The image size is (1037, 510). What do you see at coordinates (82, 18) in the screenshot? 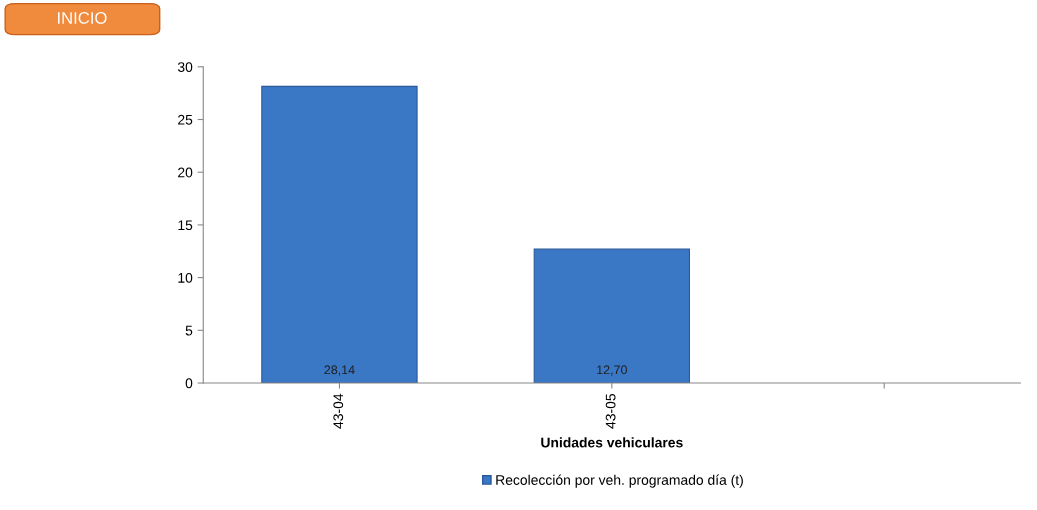
I see `text: INICIO` at bounding box center [82, 18].